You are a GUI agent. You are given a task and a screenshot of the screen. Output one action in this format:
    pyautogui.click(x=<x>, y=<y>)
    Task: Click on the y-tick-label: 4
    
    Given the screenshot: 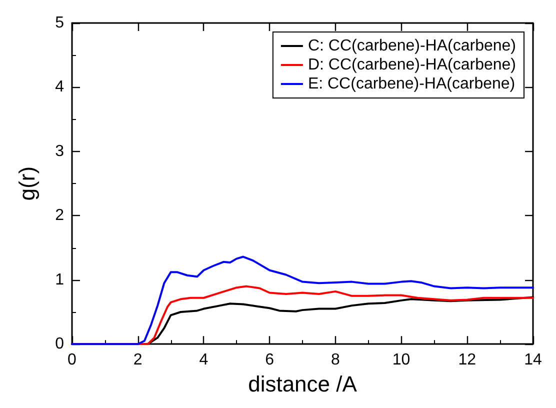 What is the action you would take?
    pyautogui.click(x=59, y=87)
    